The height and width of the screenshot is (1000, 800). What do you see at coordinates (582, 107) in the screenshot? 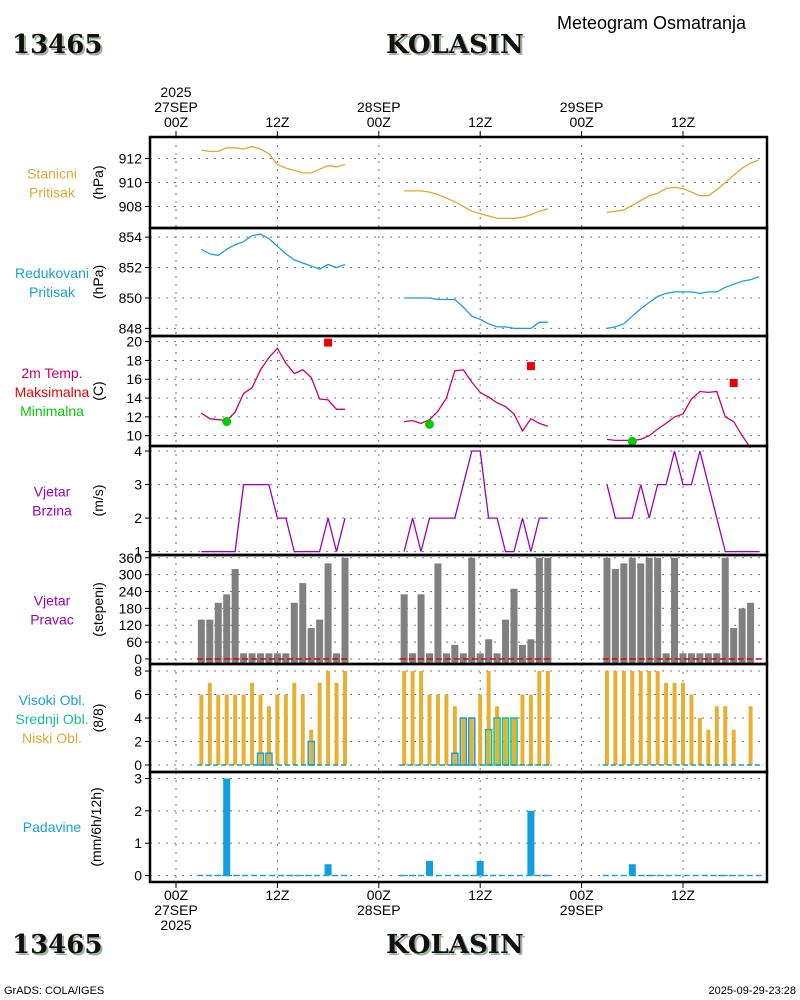
I see `time-tick-label-top: 29SEP` at bounding box center [582, 107].